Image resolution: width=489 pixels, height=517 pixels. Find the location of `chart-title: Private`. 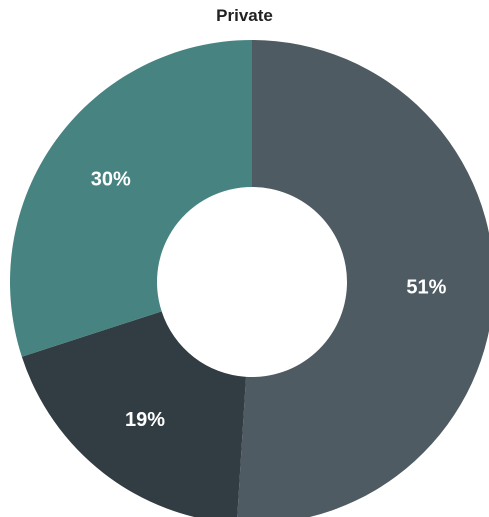

chart-title: Private is located at coordinates (244, 15).